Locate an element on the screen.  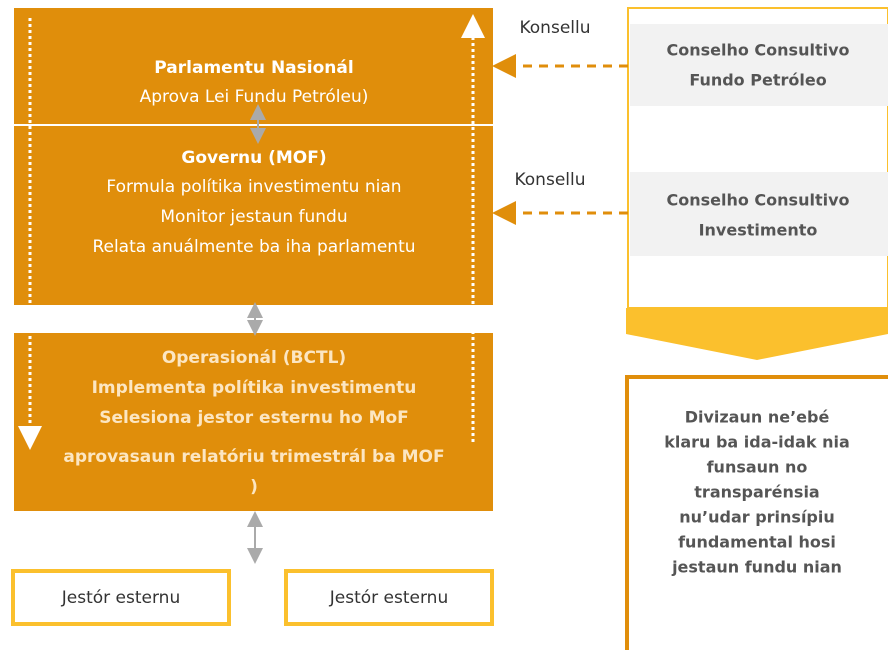
node-line: Formula polítika investimentu nian is located at coordinates (253, 187).